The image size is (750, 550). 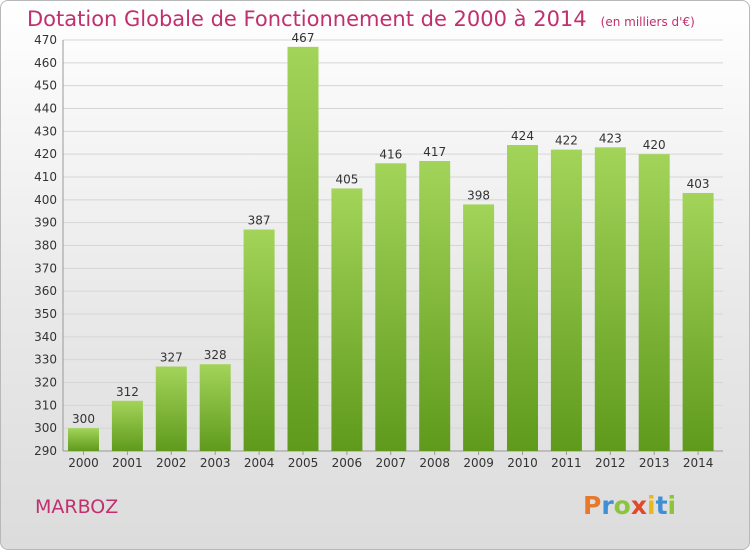 What do you see at coordinates (610, 138) in the screenshot?
I see `data-label: 423` at bounding box center [610, 138].